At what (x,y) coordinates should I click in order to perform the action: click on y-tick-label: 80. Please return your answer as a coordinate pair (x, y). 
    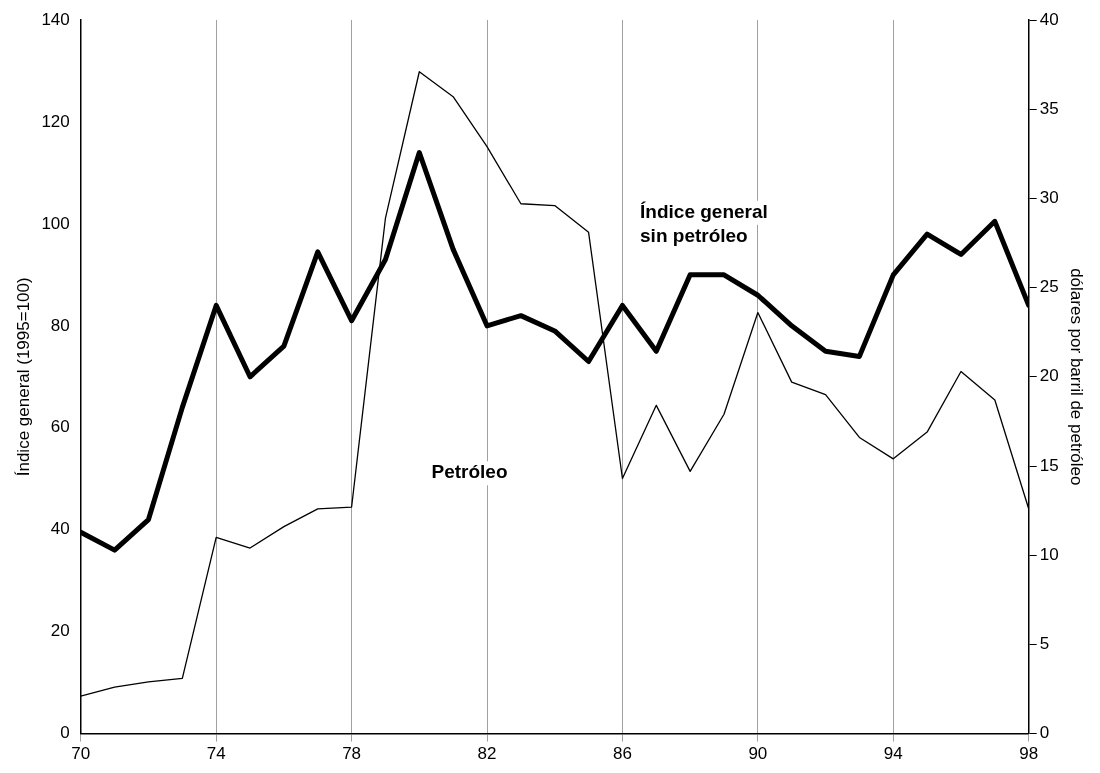
    Looking at the image, I should click on (60, 325).